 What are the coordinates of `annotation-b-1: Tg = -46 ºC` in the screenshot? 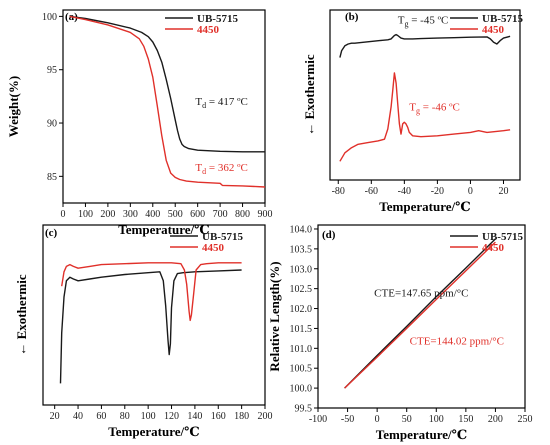 It's located at (434, 108).